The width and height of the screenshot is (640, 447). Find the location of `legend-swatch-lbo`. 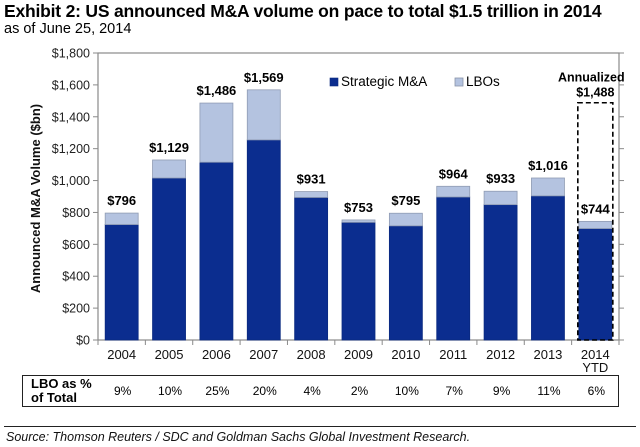

legend-swatch-lbo is located at coordinates (459, 82).